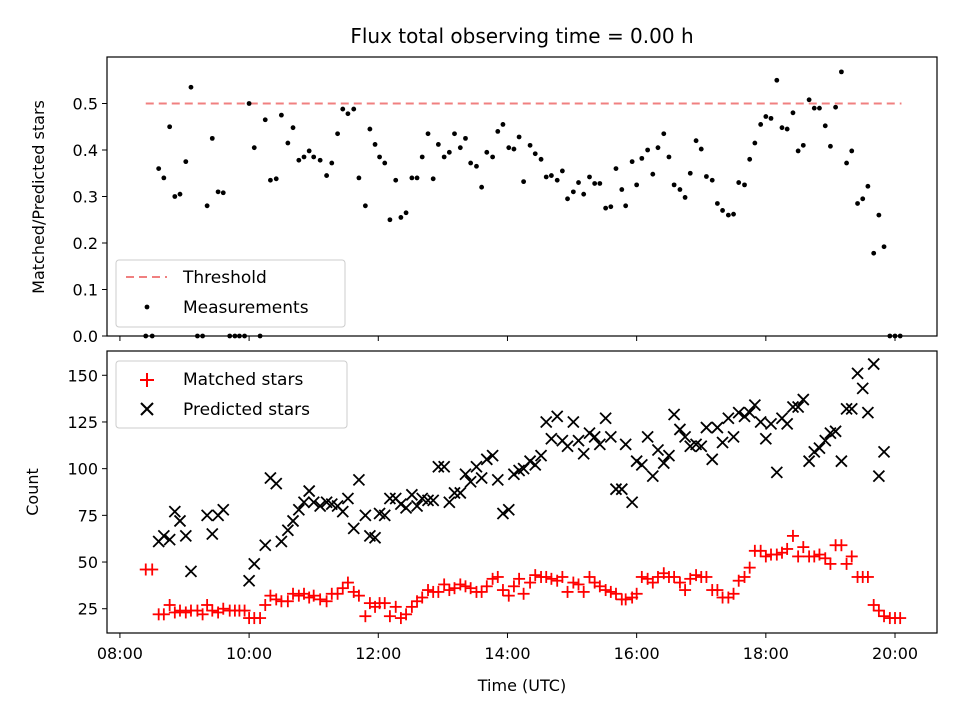  I want to click on legend-predicted-label: Predicted stars, so click(246, 410).